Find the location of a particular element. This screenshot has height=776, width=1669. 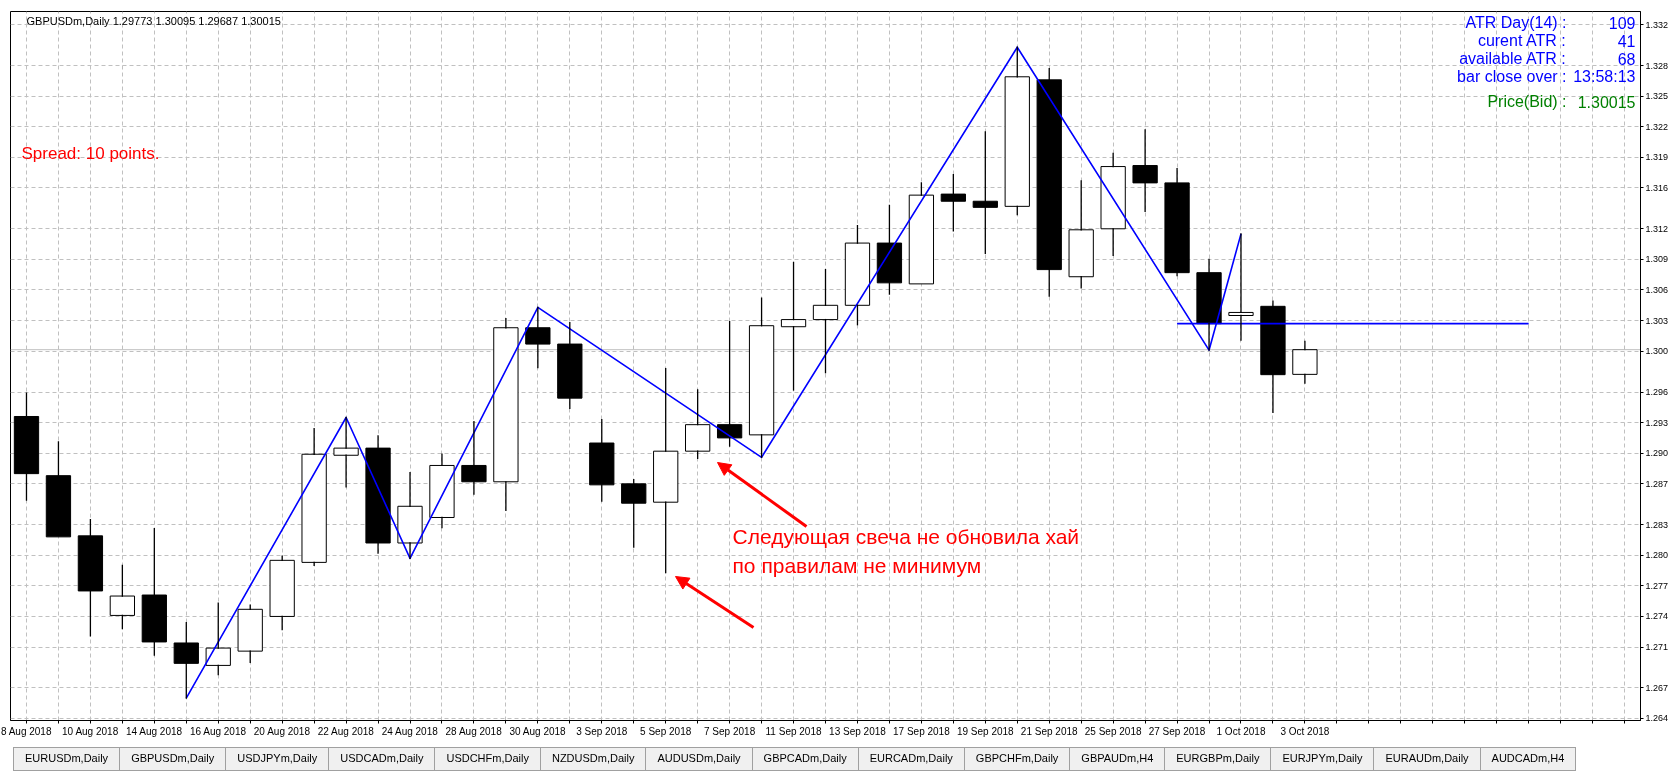

text: GBPCHFm,Daily is located at coordinates (1017, 759).